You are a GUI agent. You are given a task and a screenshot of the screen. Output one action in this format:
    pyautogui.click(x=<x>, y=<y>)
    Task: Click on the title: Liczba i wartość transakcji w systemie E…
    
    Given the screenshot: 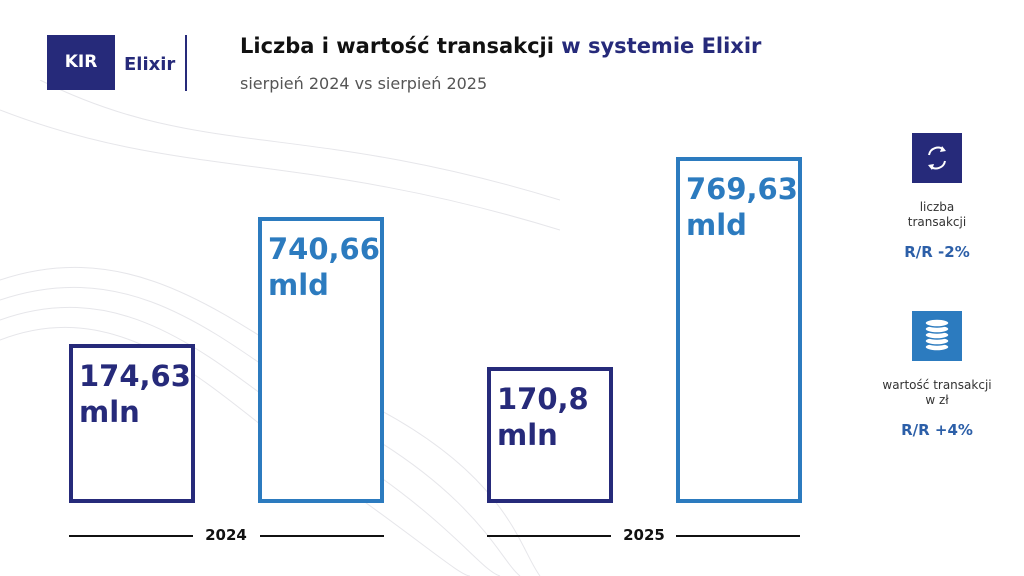 What is the action you would take?
    pyautogui.click(x=500, y=46)
    